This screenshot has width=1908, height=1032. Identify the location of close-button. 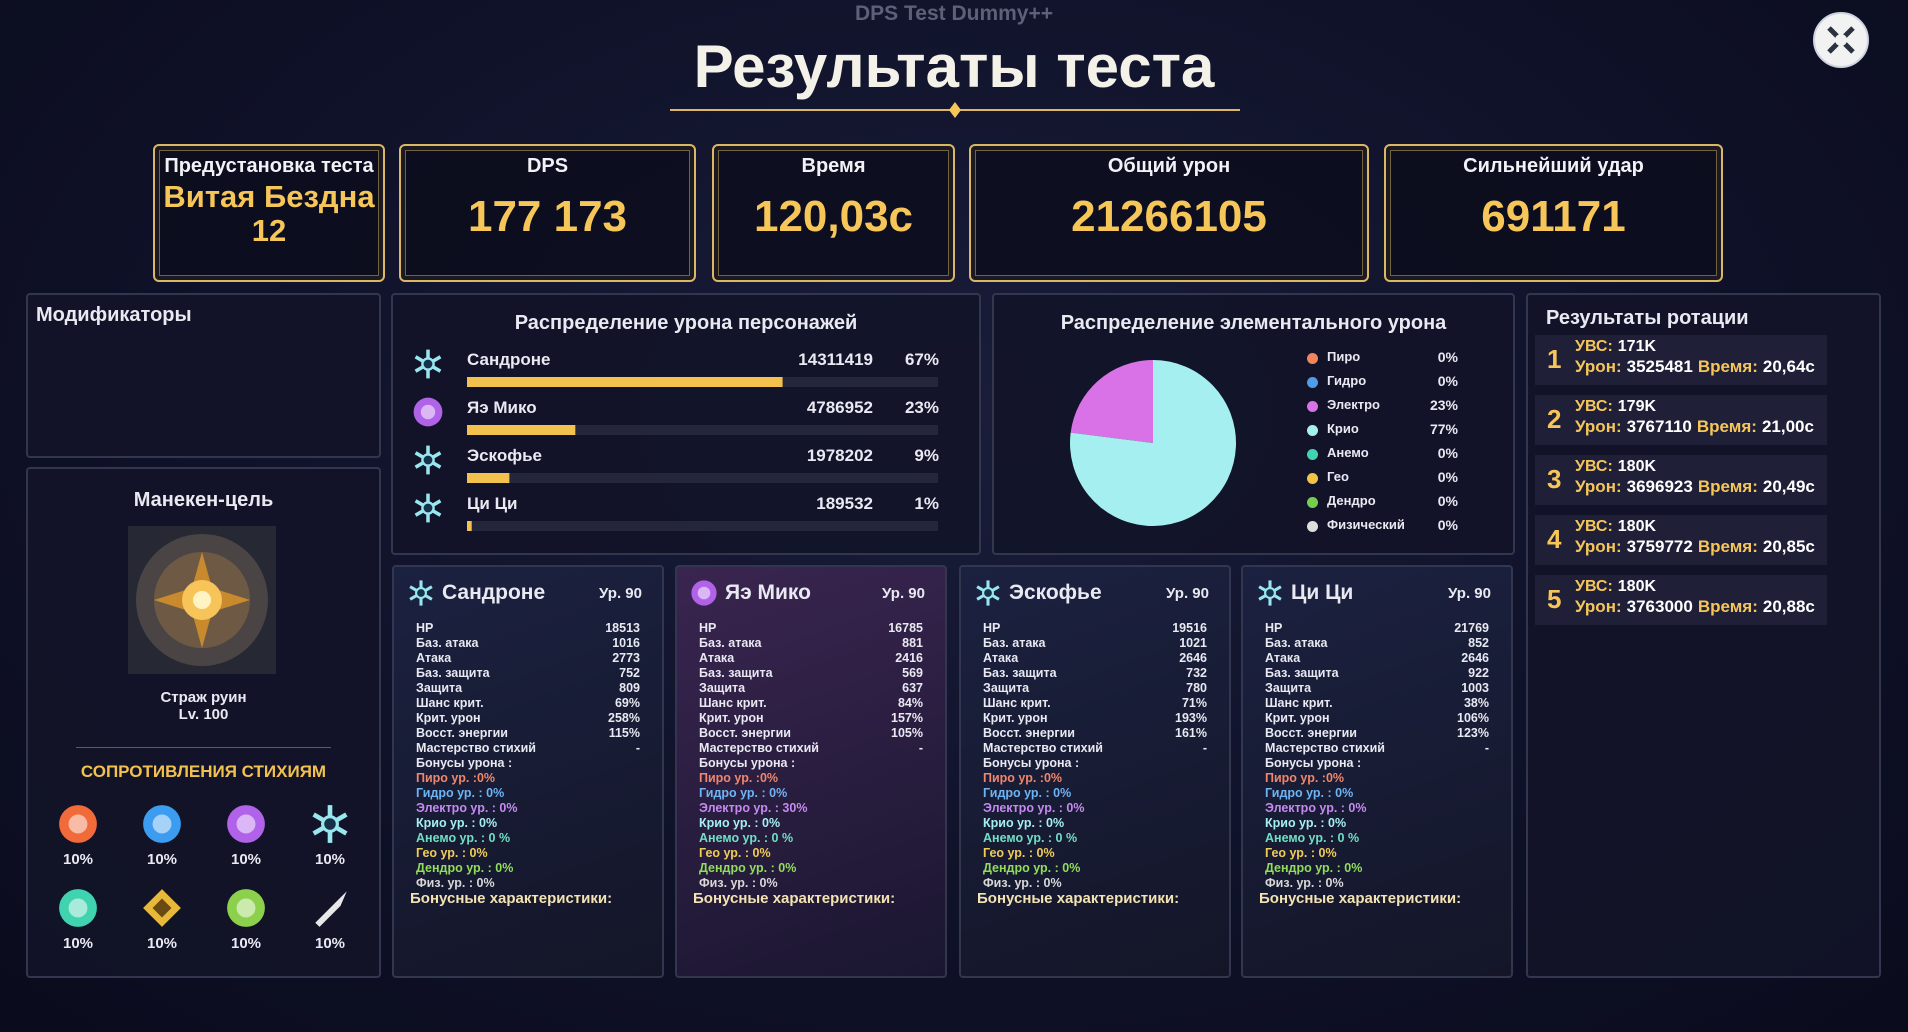
(1841, 40).